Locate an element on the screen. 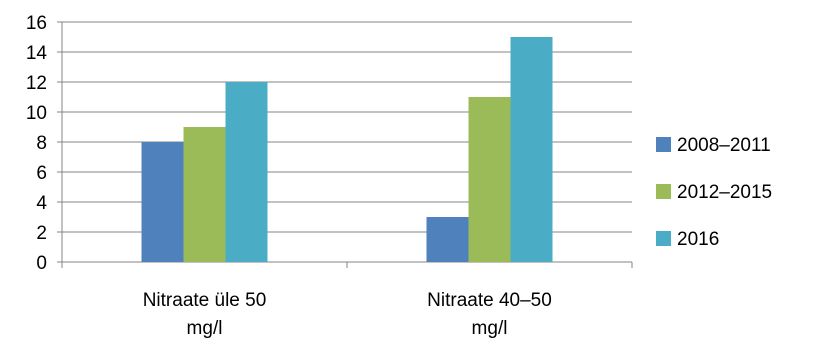  legend-label: 2008–2011 is located at coordinates (724, 145).